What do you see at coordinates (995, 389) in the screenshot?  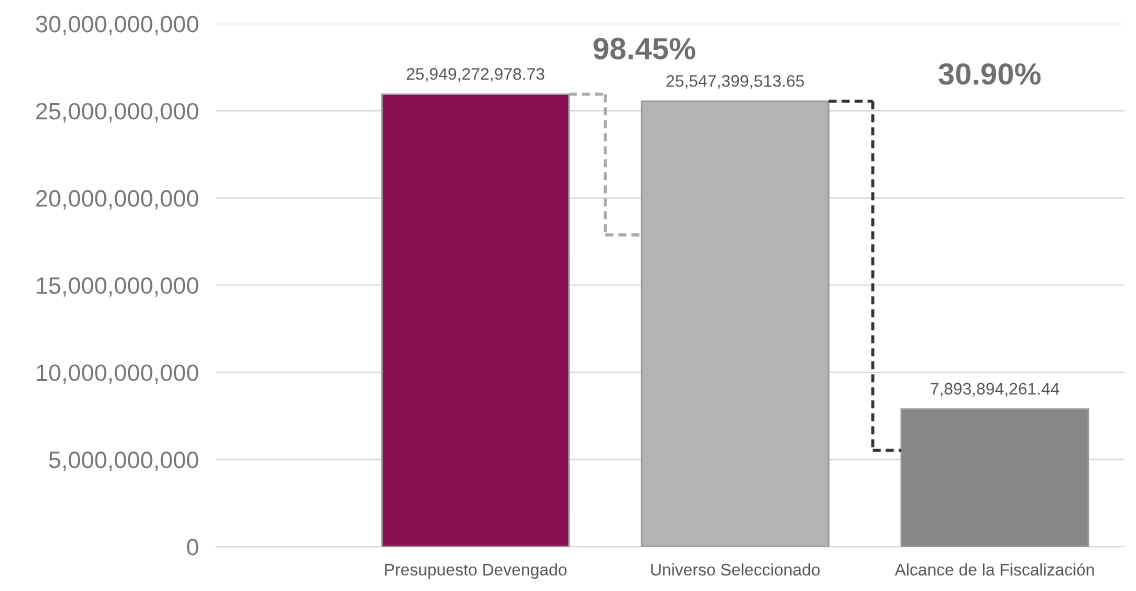 I see `data-label: 7,893,894,261.44` at bounding box center [995, 389].